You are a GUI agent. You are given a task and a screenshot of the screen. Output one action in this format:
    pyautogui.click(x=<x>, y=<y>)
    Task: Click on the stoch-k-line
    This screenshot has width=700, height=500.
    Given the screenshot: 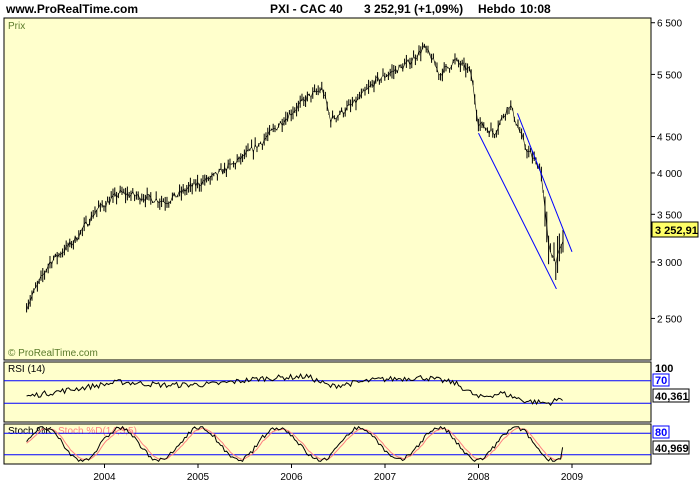 What is the action you would take?
    pyautogui.click(x=295, y=444)
    